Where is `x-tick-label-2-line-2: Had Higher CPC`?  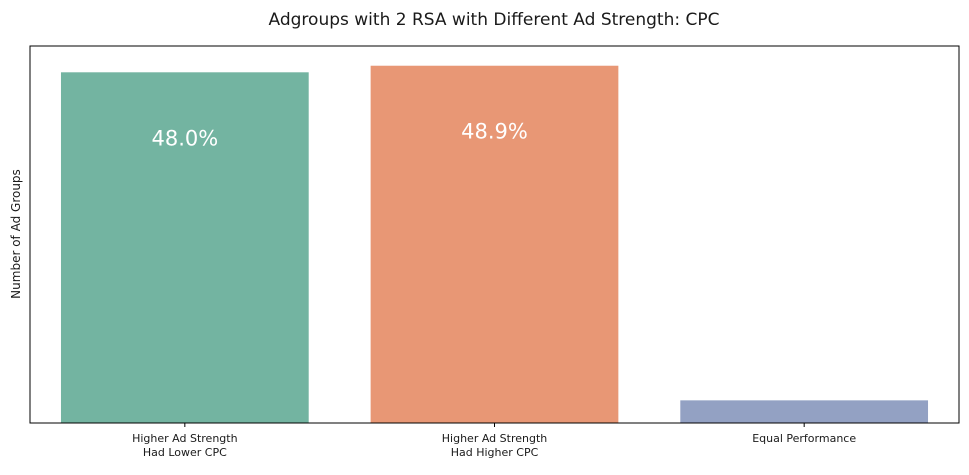
x-tick-label-2-line-2: Had Higher CPC is located at coordinates (495, 452).